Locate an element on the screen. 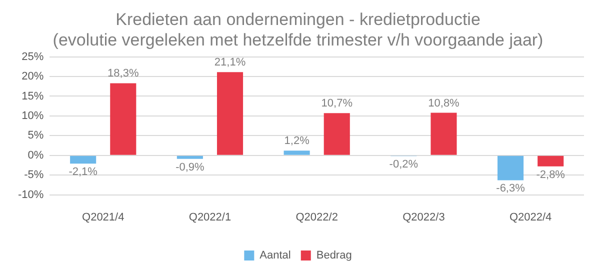 This screenshot has width=602, height=279. y-tick-label: 0% is located at coordinates (36, 155).